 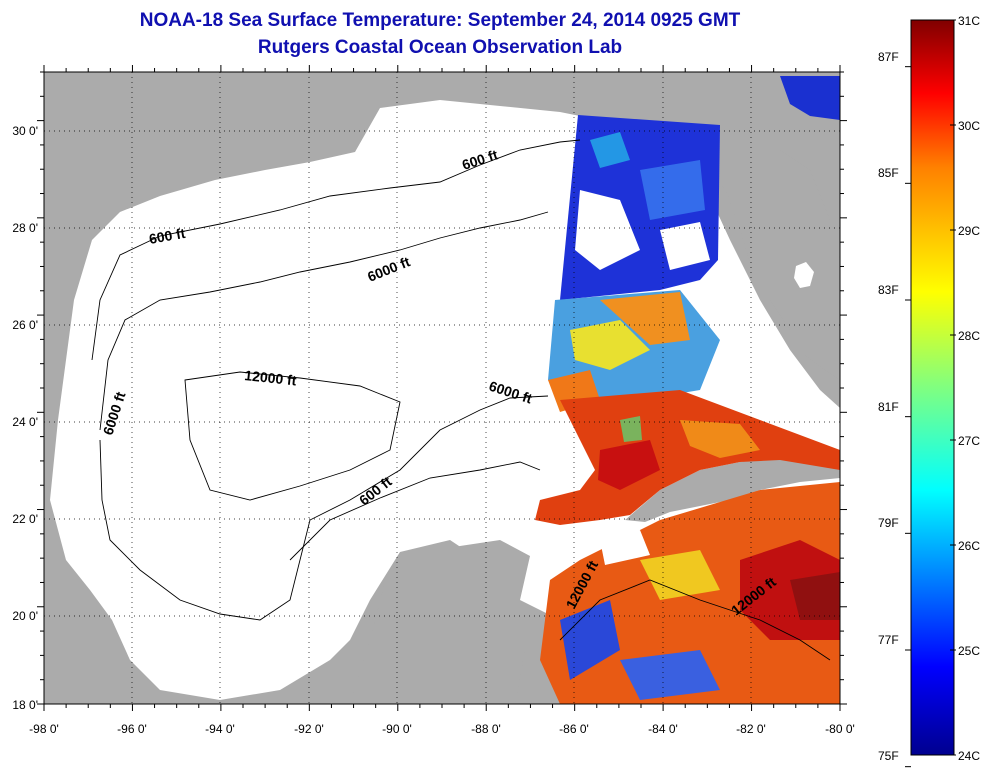 What do you see at coordinates (804, 275) in the screenshot?
I see `lake-okeechobee` at bounding box center [804, 275].